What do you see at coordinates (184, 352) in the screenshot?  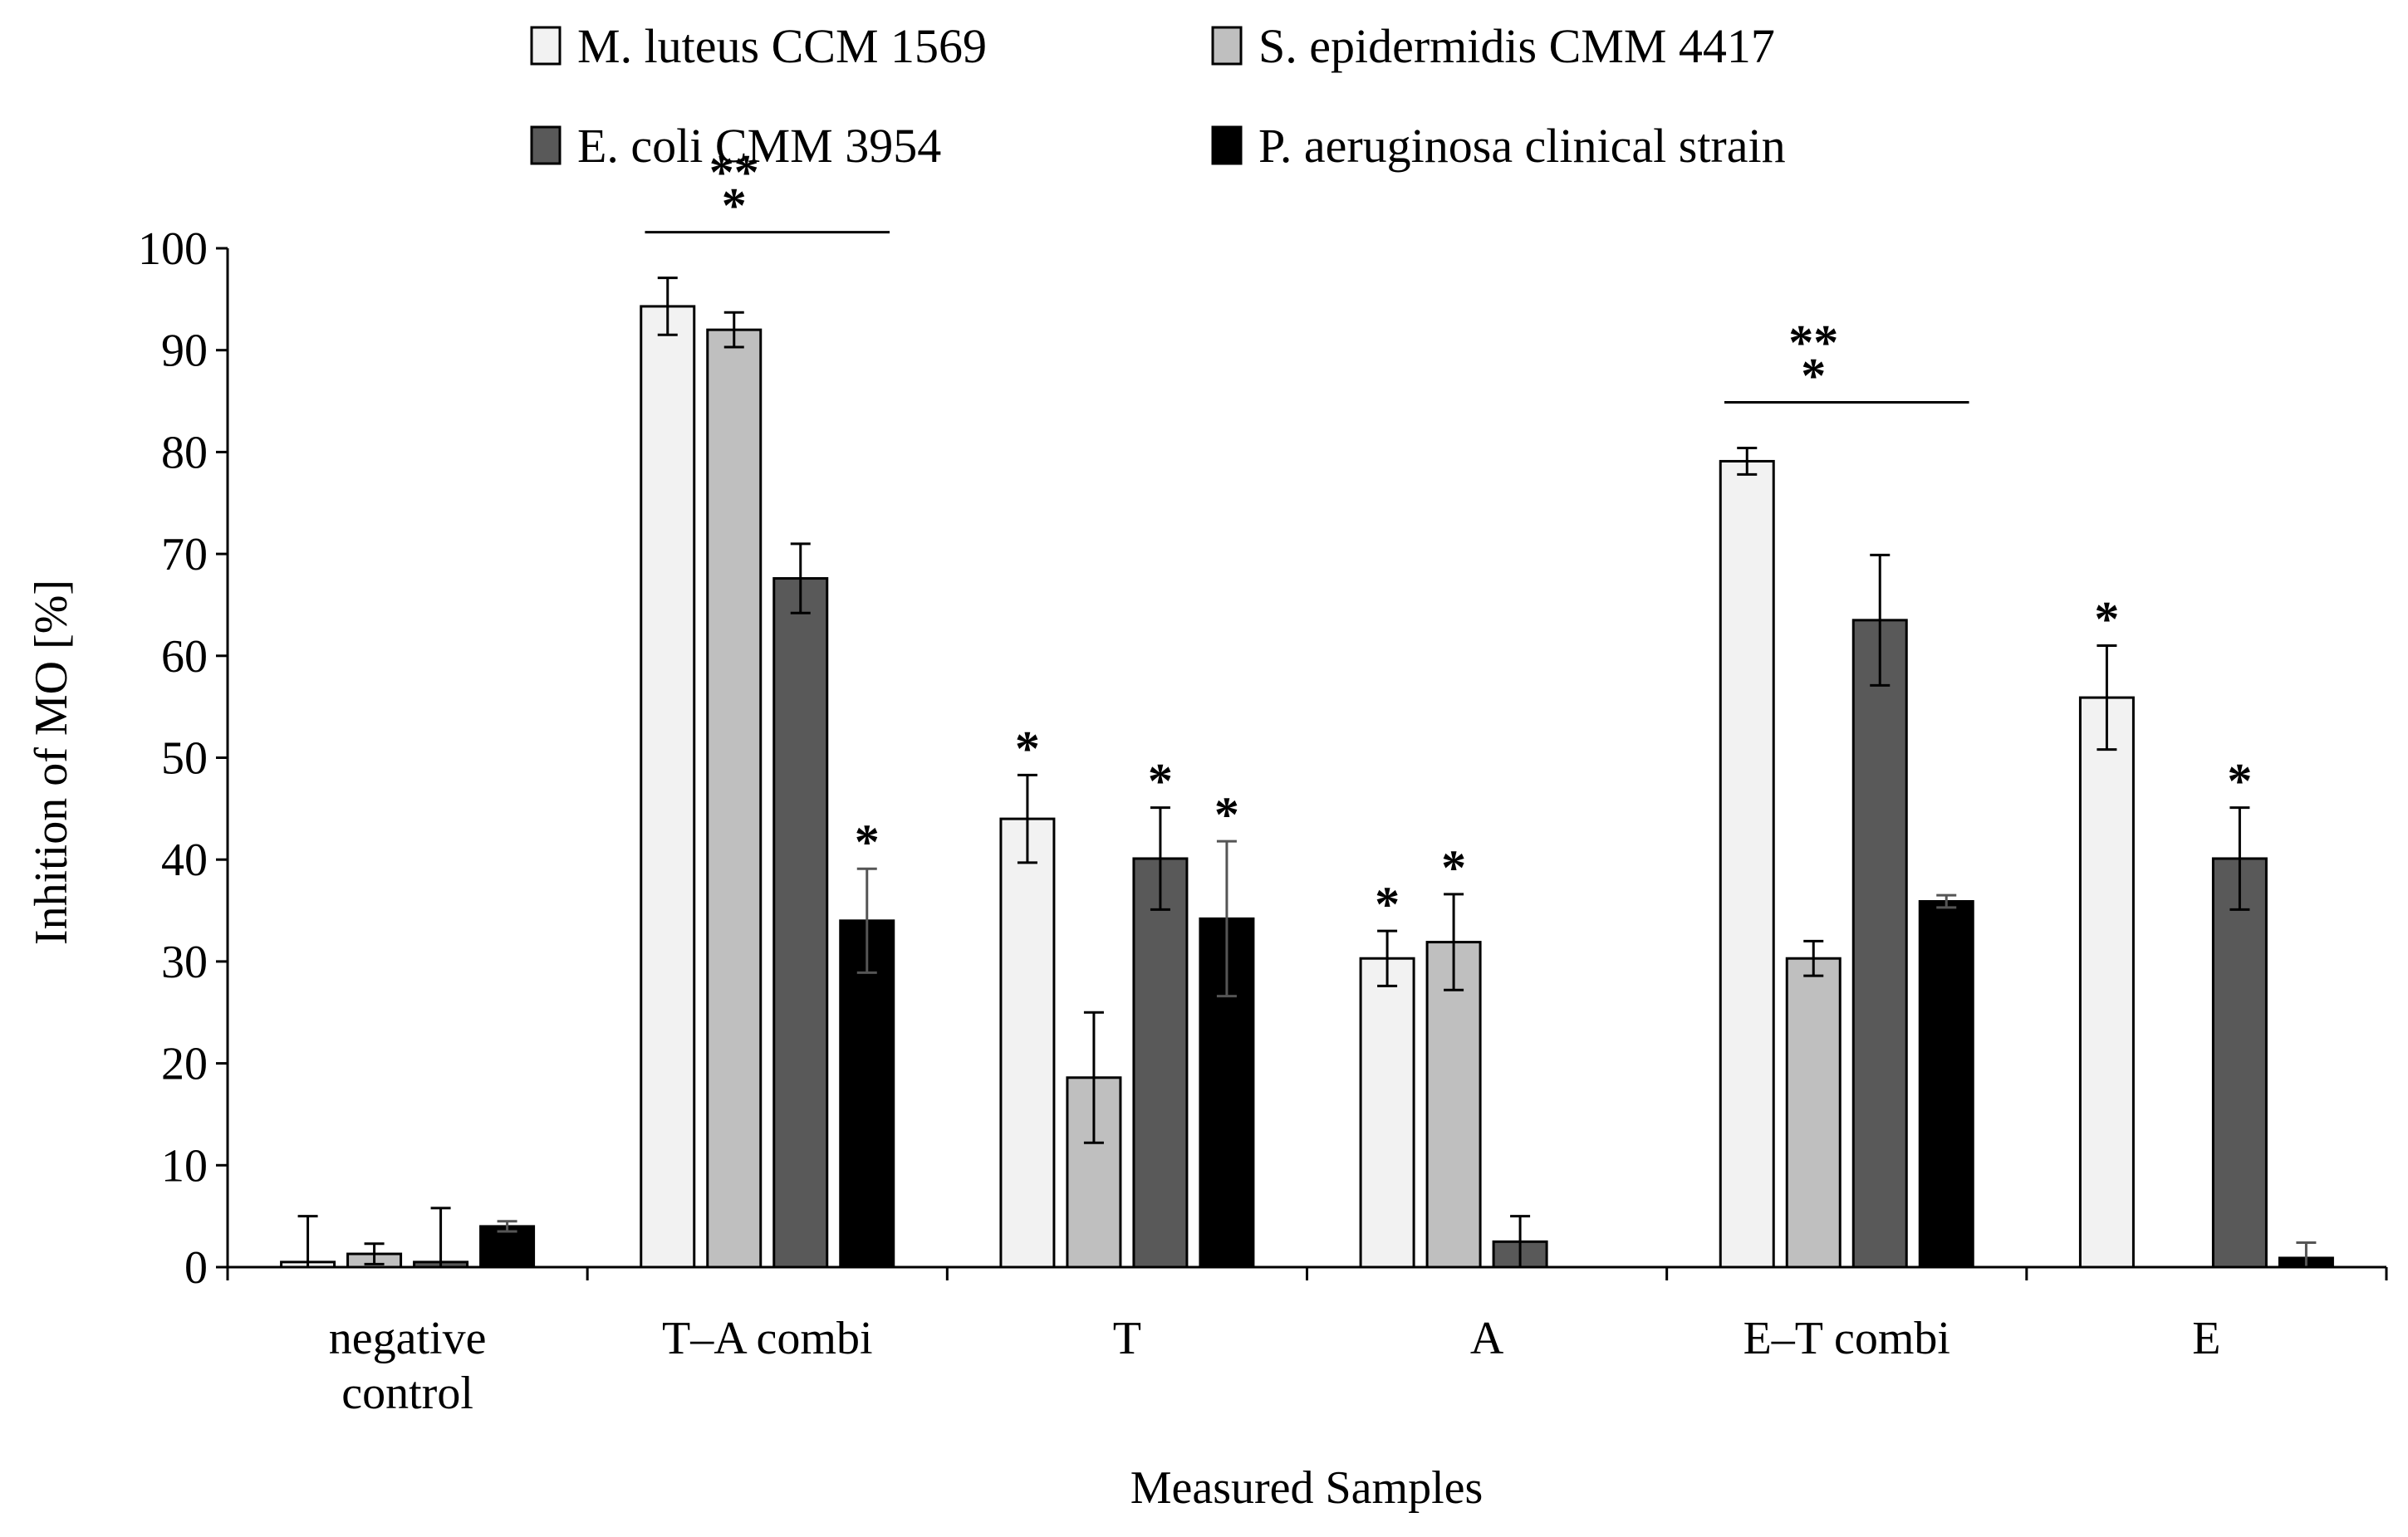 I see `y-tick-label: 90` at bounding box center [184, 352].